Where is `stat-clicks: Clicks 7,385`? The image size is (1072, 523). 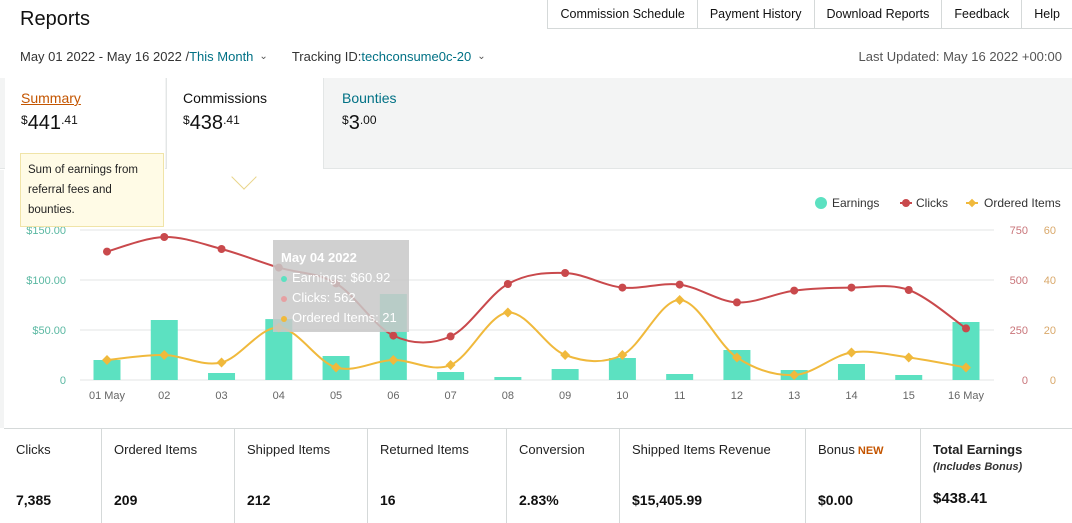
stat-clicks: Clicks 7,385 is located at coordinates (53, 476).